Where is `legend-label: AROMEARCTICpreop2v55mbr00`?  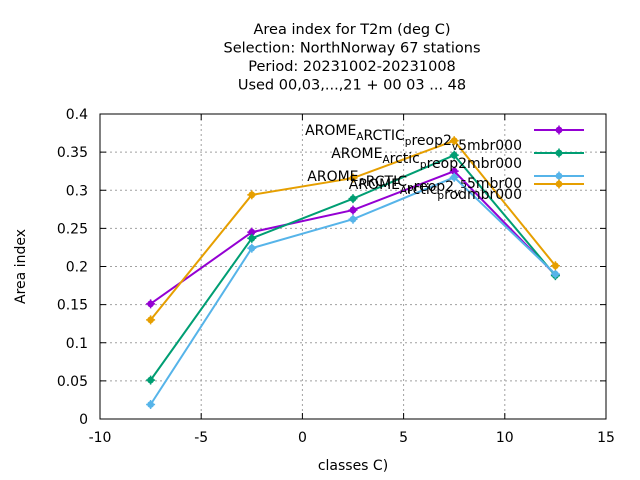 legend-label: AROMEARCTICpreop2v55mbr00 is located at coordinates (414, 184).